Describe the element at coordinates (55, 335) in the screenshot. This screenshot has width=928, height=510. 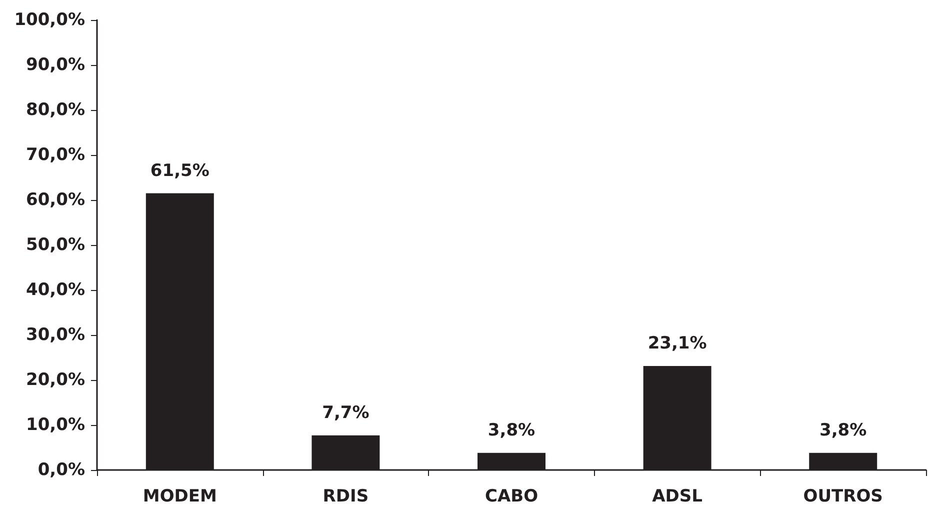
I see `y-tick-label: 30,0%` at that location.